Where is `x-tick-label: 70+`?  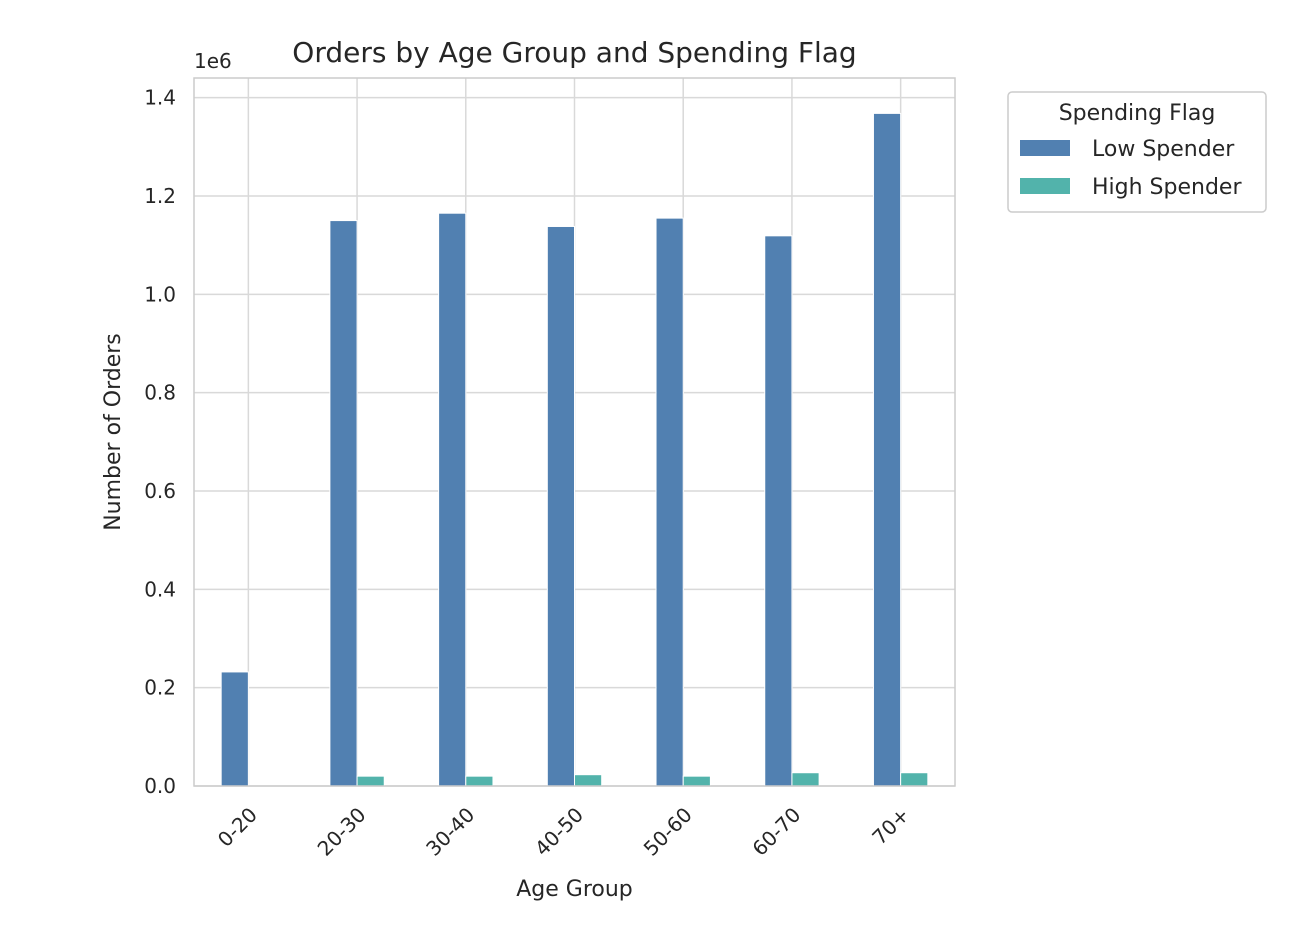
x-tick-label: 70+ is located at coordinates (890, 826).